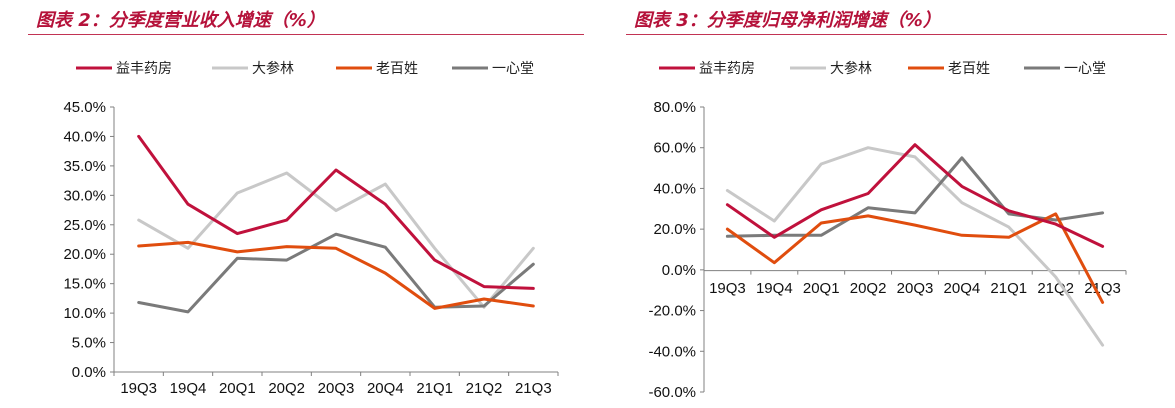 The height and width of the screenshot is (408, 1175). I want to click on y-tick-label: 10.0%, so click(84, 313).